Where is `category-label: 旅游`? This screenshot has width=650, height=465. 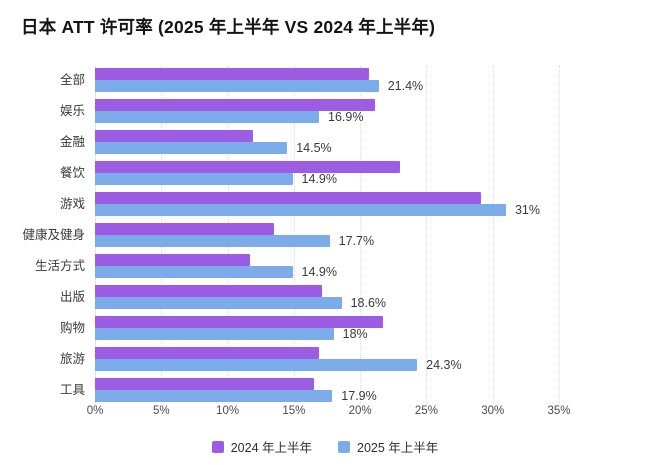 category-label: 旅游 is located at coordinates (72, 359).